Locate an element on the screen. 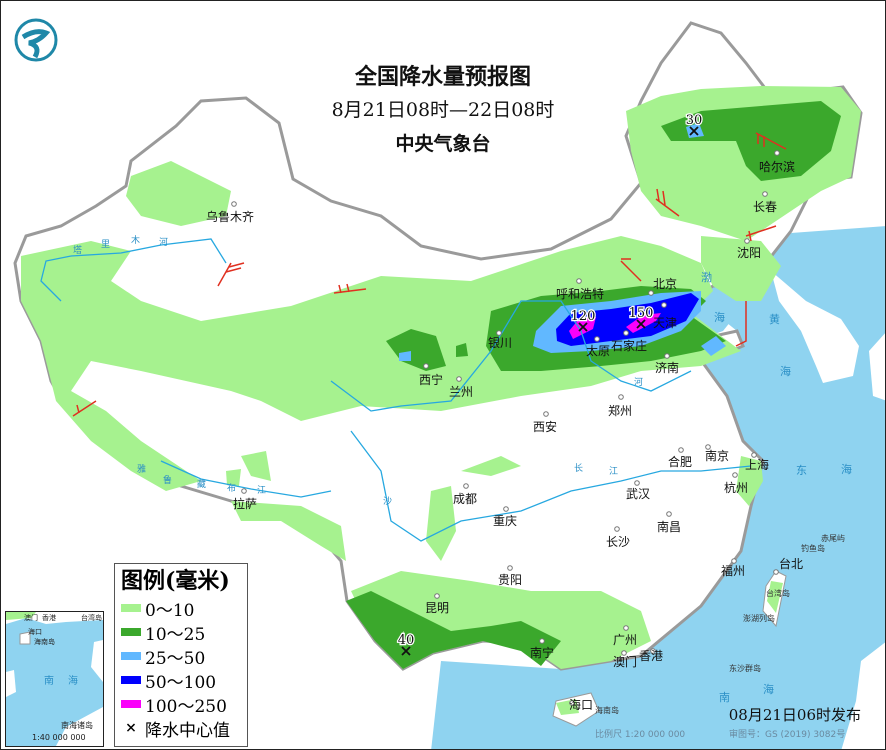  city-label: 呼和浩特 is located at coordinates (580, 293).